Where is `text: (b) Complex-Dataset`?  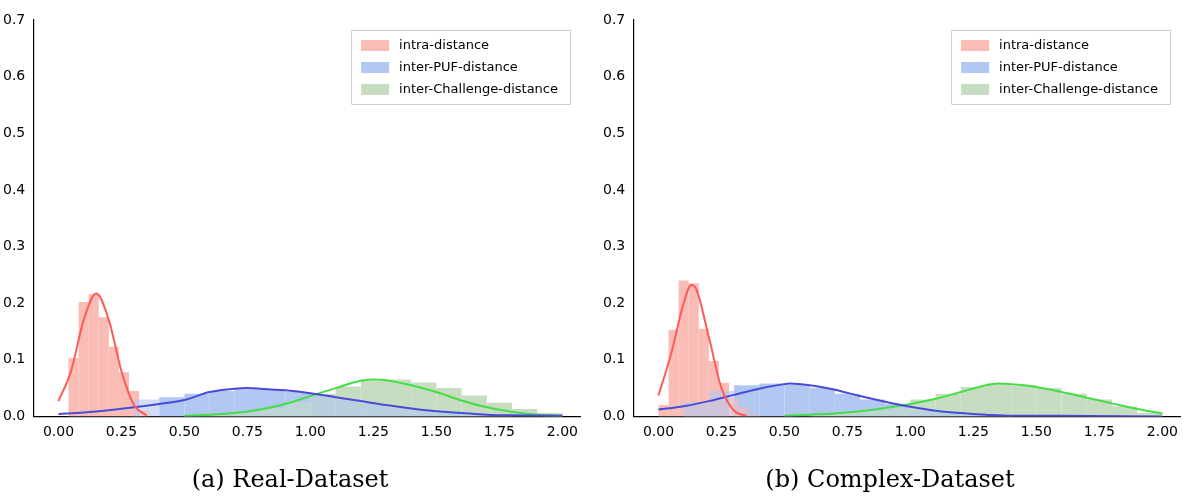
text: (b) Complex-Dataset is located at coordinates (890, 478).